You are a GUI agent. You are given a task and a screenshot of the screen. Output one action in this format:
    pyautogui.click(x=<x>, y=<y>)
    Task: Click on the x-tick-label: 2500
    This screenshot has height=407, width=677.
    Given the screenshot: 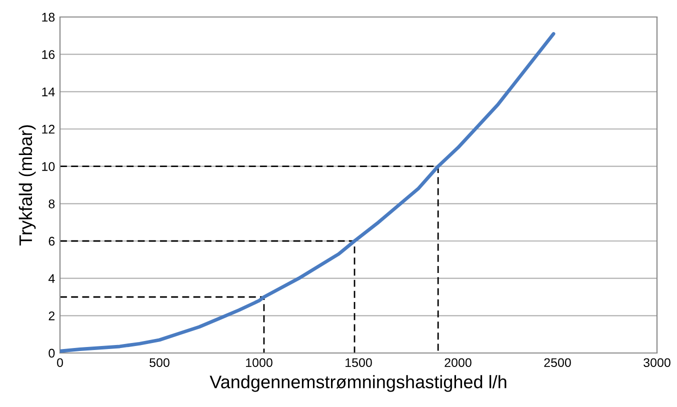 What is the action you would take?
    pyautogui.click(x=557, y=363)
    